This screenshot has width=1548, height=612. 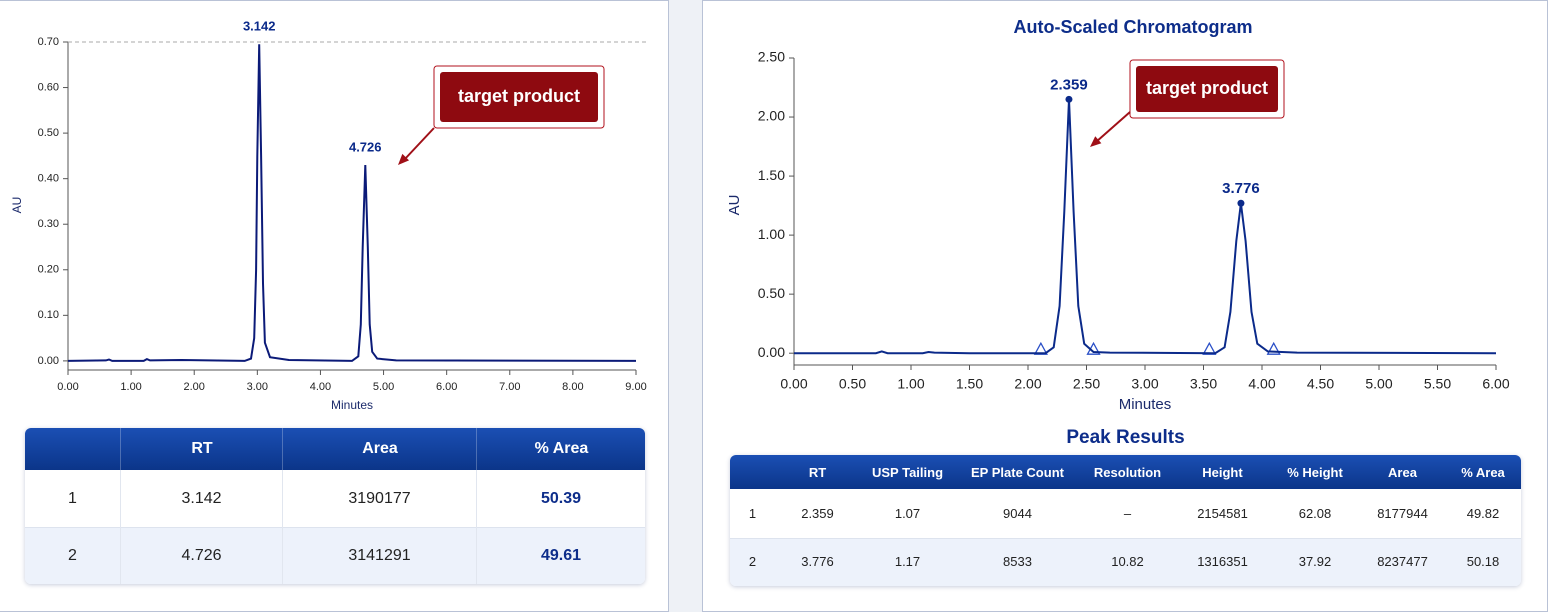 What do you see at coordinates (1315, 562) in the screenshot?
I see `table-cell: 37.92` at bounding box center [1315, 562].